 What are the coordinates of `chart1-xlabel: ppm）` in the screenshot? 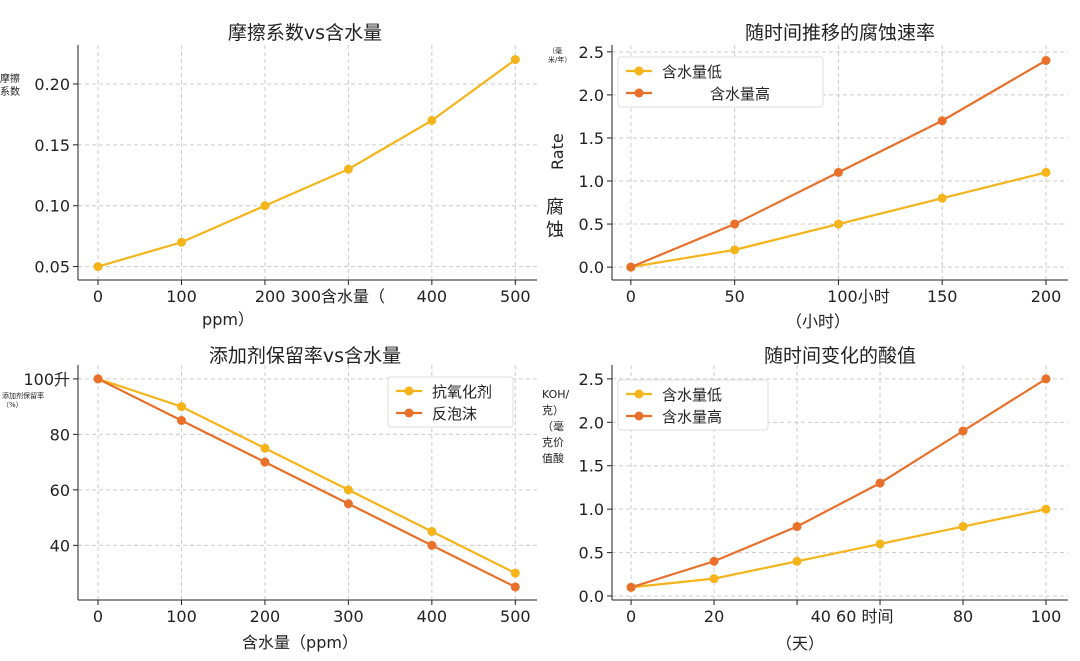 It's located at (228, 319).